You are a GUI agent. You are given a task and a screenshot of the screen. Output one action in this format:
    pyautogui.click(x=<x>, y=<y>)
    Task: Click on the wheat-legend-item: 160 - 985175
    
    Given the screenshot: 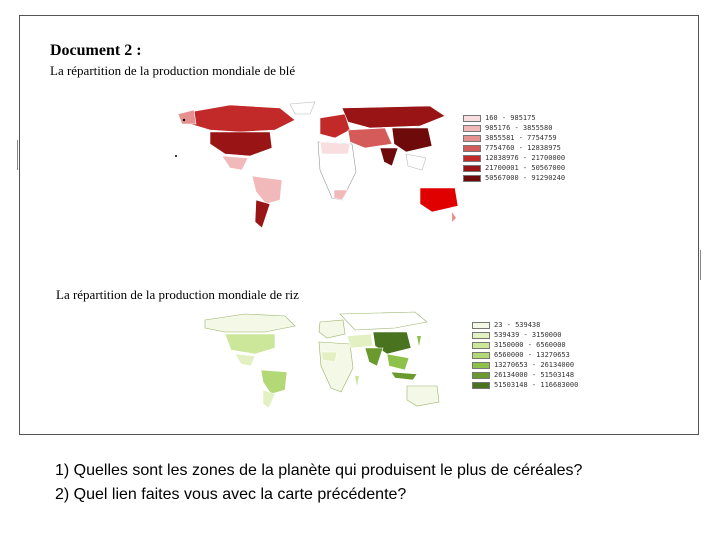 What is the action you would take?
    pyautogui.click(x=514, y=118)
    